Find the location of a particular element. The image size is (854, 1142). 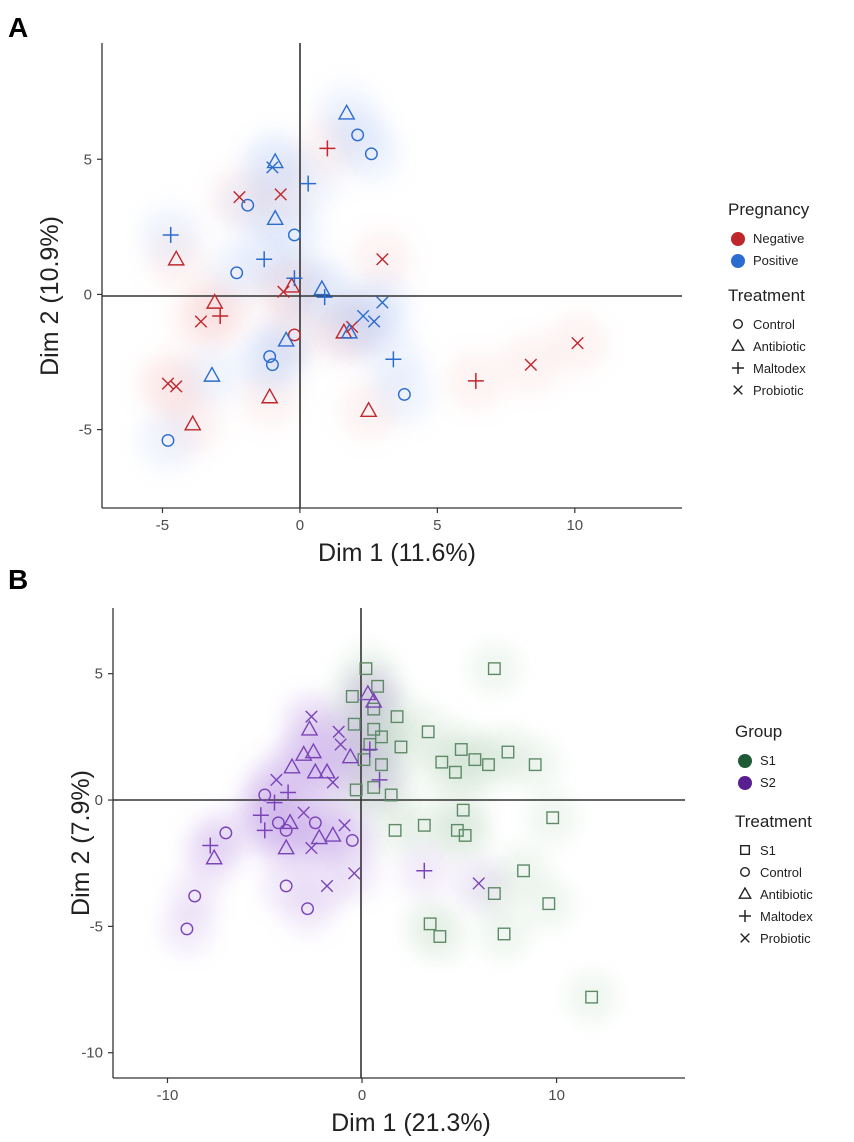

b-point-s2-plus is located at coordinates (379, 779).